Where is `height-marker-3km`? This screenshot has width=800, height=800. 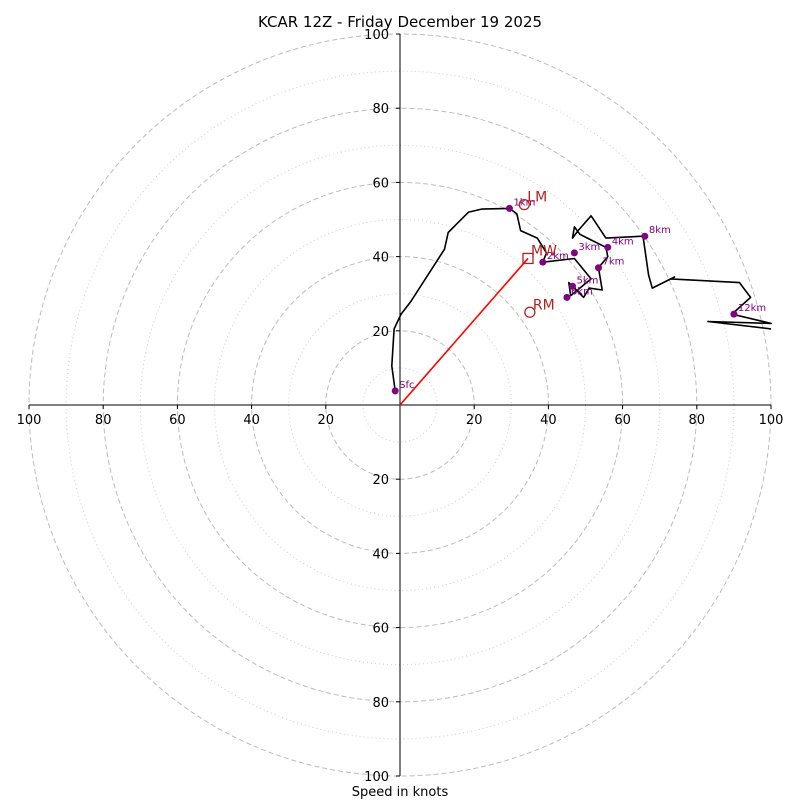
height-marker-3km is located at coordinates (574, 253).